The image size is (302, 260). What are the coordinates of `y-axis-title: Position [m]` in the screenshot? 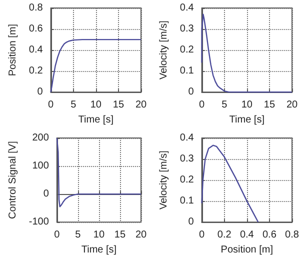 It's located at (13, 50).